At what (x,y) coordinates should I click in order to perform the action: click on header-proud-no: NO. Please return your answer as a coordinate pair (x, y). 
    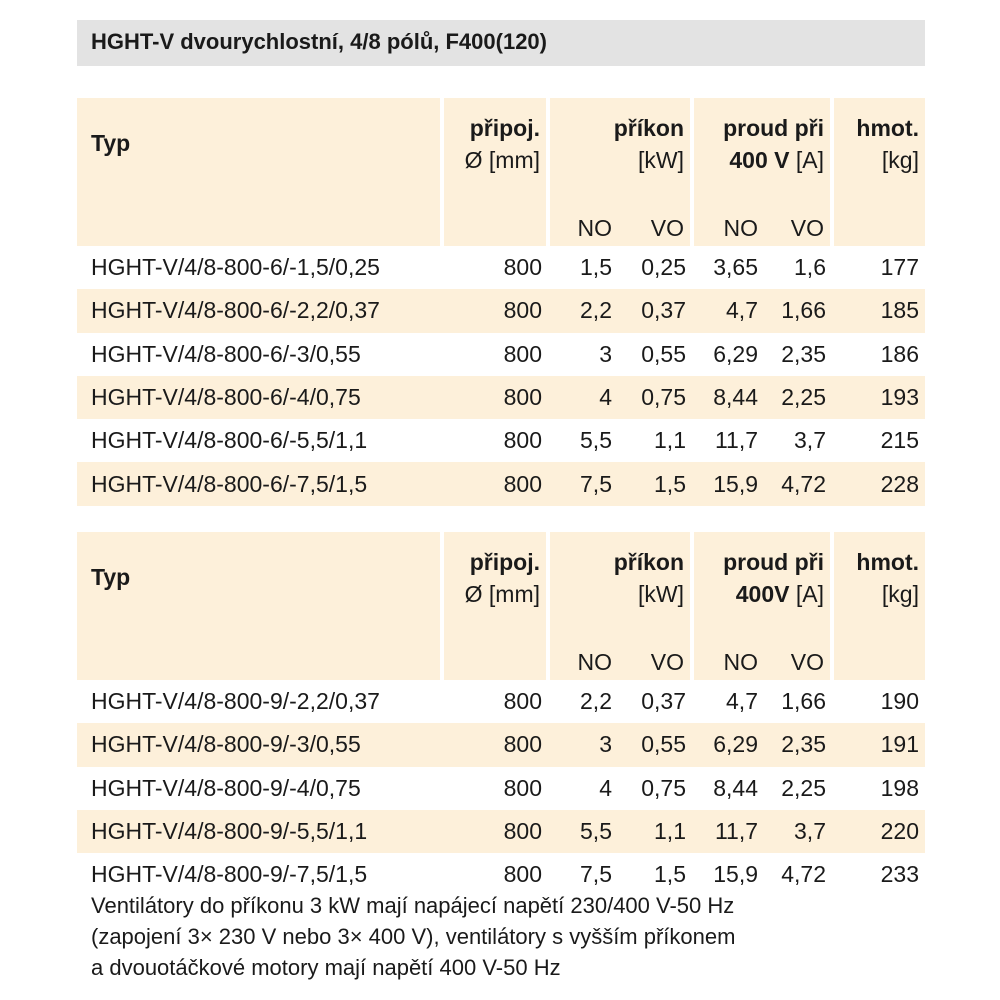
    Looking at the image, I should click on (728, 662).